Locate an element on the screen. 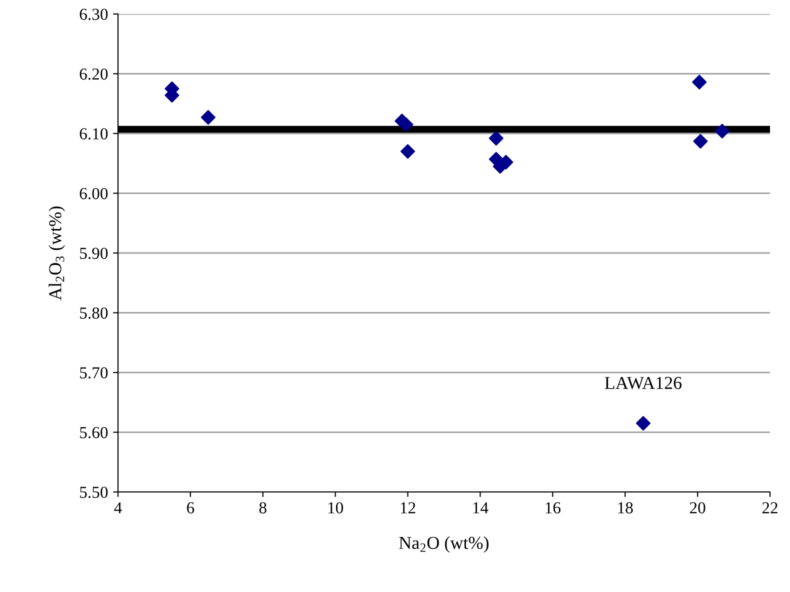  x-tick-label: 6 is located at coordinates (190, 508).